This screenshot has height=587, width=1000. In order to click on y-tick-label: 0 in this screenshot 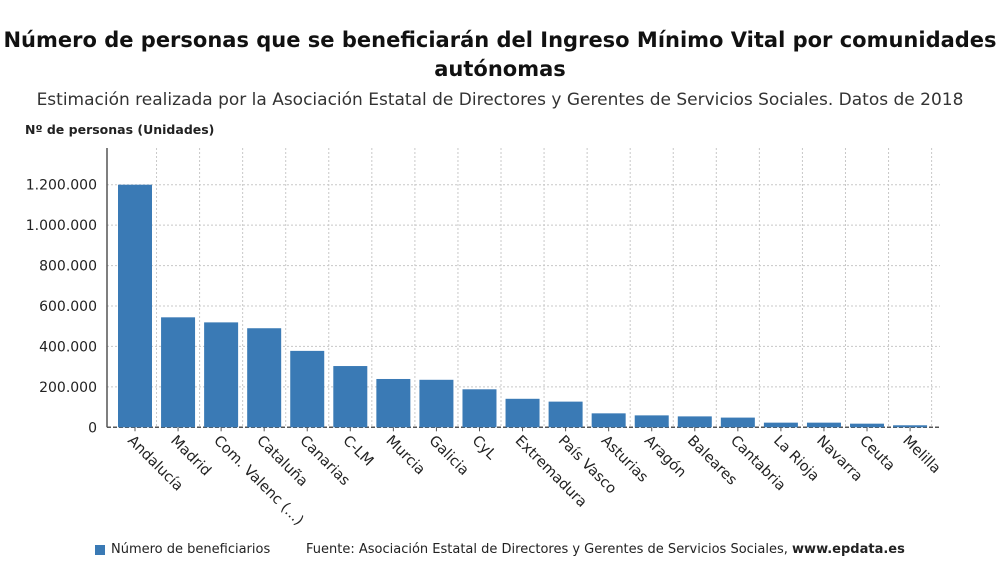, I will do `click(92, 428)`.